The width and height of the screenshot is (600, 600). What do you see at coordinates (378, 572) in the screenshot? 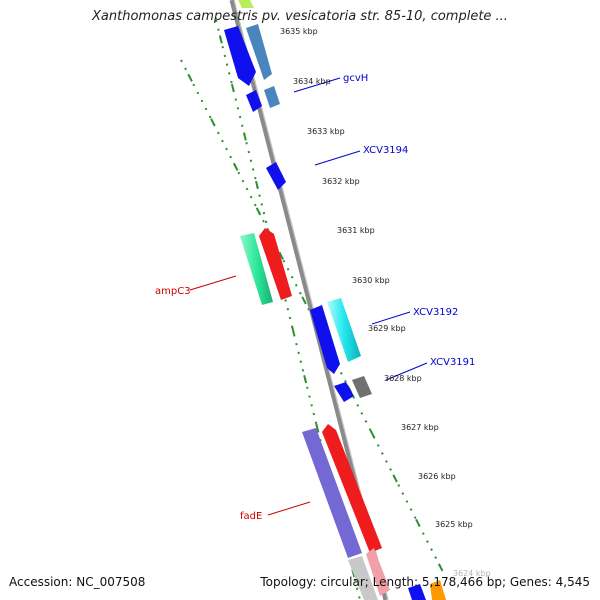
I see `gene-feature-pink` at bounding box center [378, 572].